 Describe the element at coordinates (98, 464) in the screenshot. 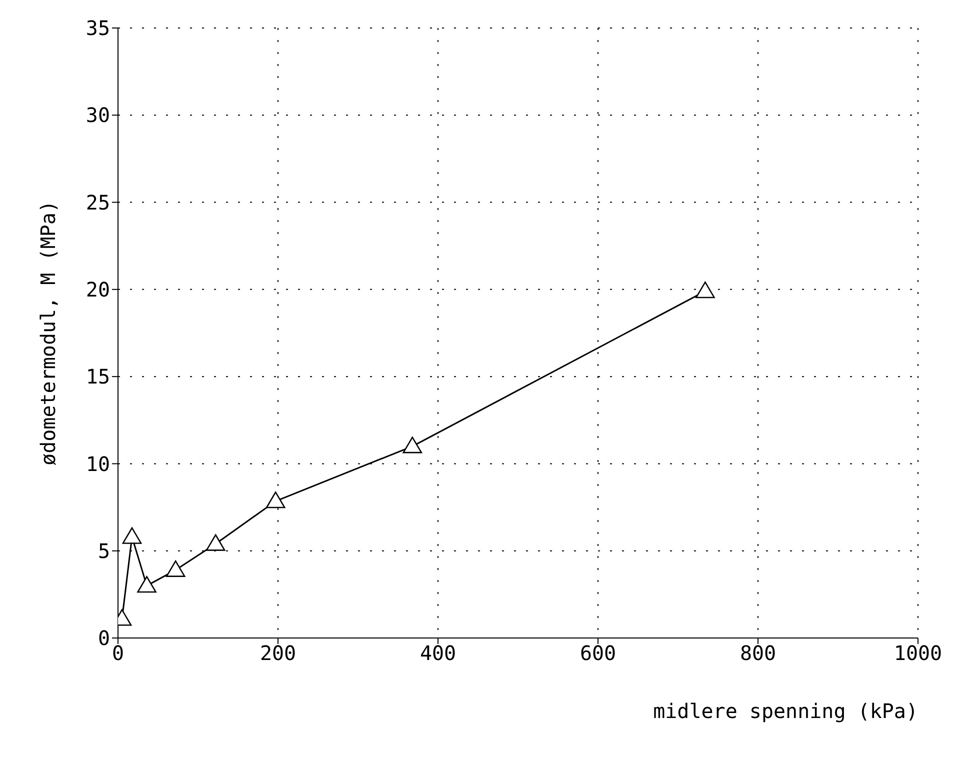

I see `y-tick-label: 10` at that location.